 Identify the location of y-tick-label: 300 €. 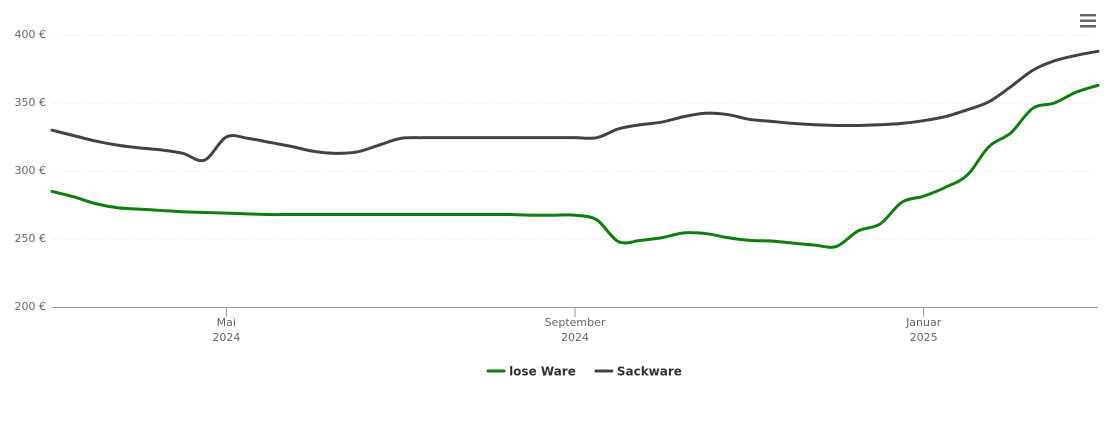
(31, 170).